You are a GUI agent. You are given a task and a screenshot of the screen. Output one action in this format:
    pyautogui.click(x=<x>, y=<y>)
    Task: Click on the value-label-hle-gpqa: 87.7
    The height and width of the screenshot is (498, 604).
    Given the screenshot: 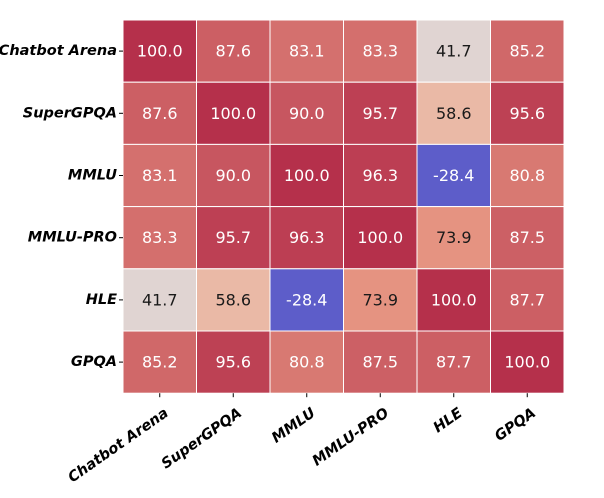 What is the action you would take?
    pyautogui.click(x=527, y=299)
    